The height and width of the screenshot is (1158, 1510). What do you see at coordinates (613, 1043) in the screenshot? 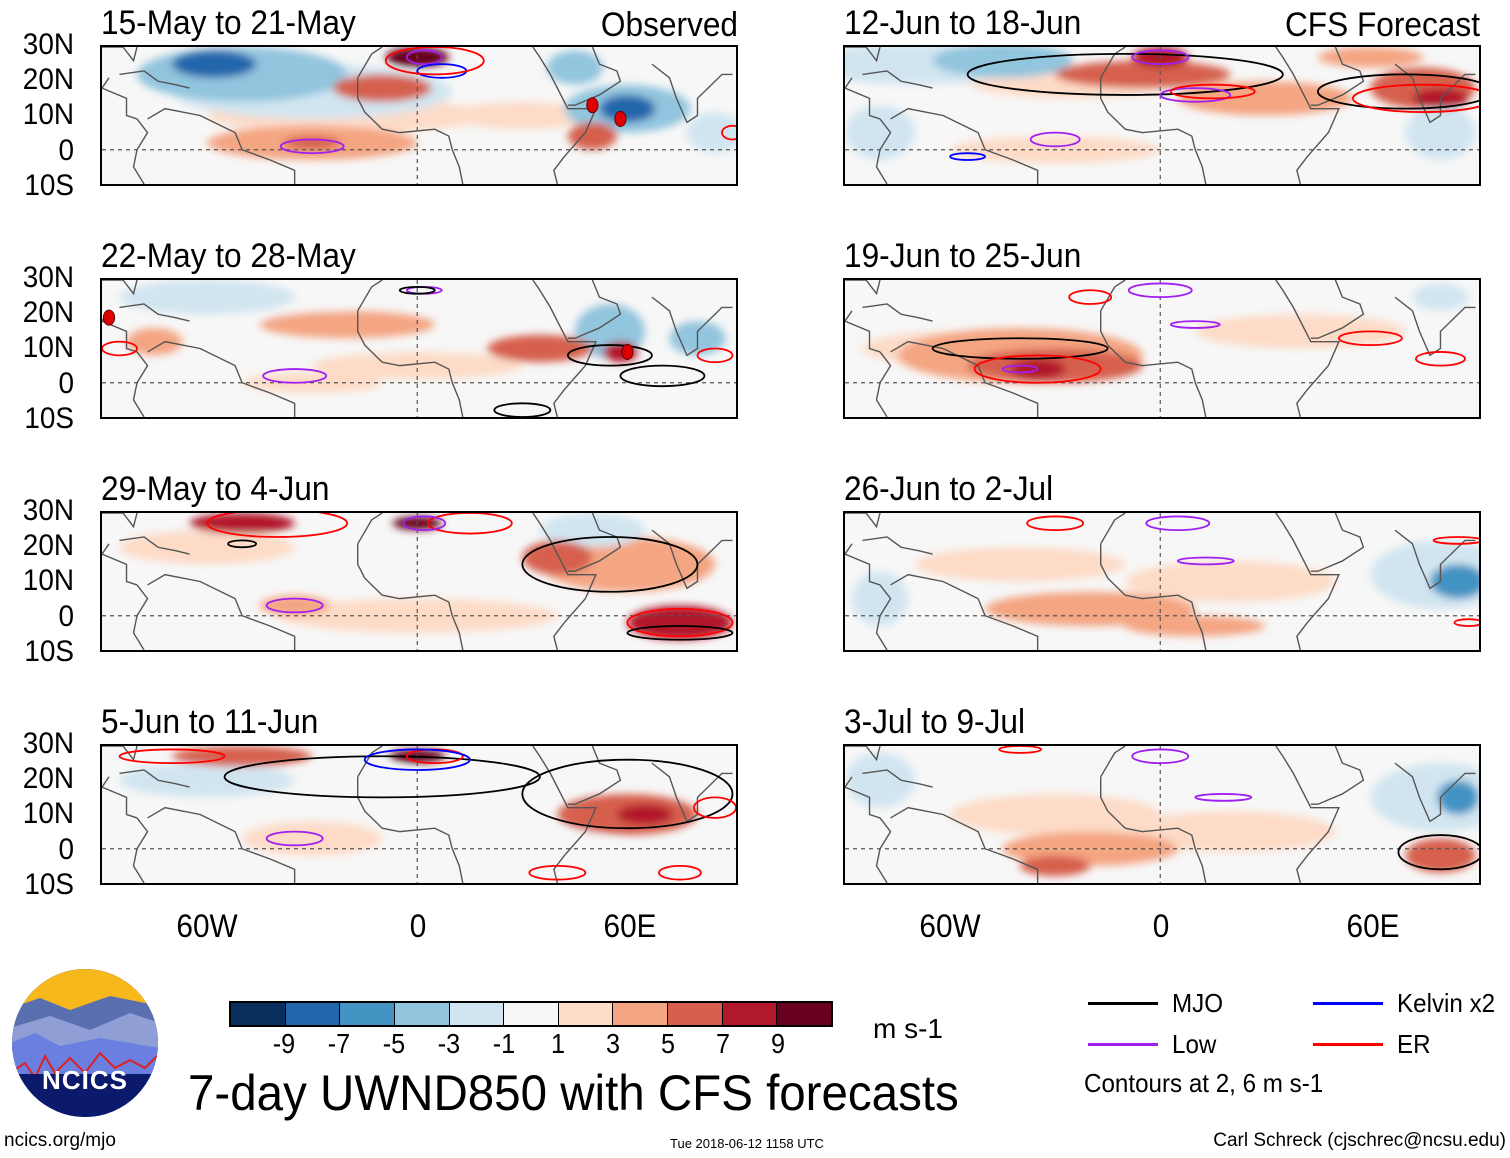
I see `colorbar-tick-label: 3` at bounding box center [613, 1043].